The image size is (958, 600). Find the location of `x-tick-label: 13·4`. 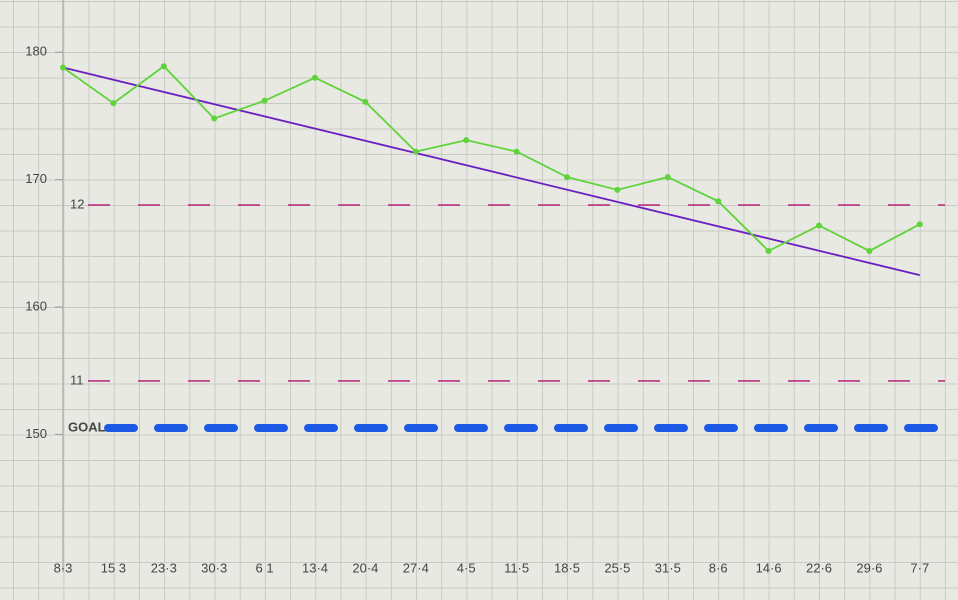

x-tick-label: 13·4 is located at coordinates (315, 567).